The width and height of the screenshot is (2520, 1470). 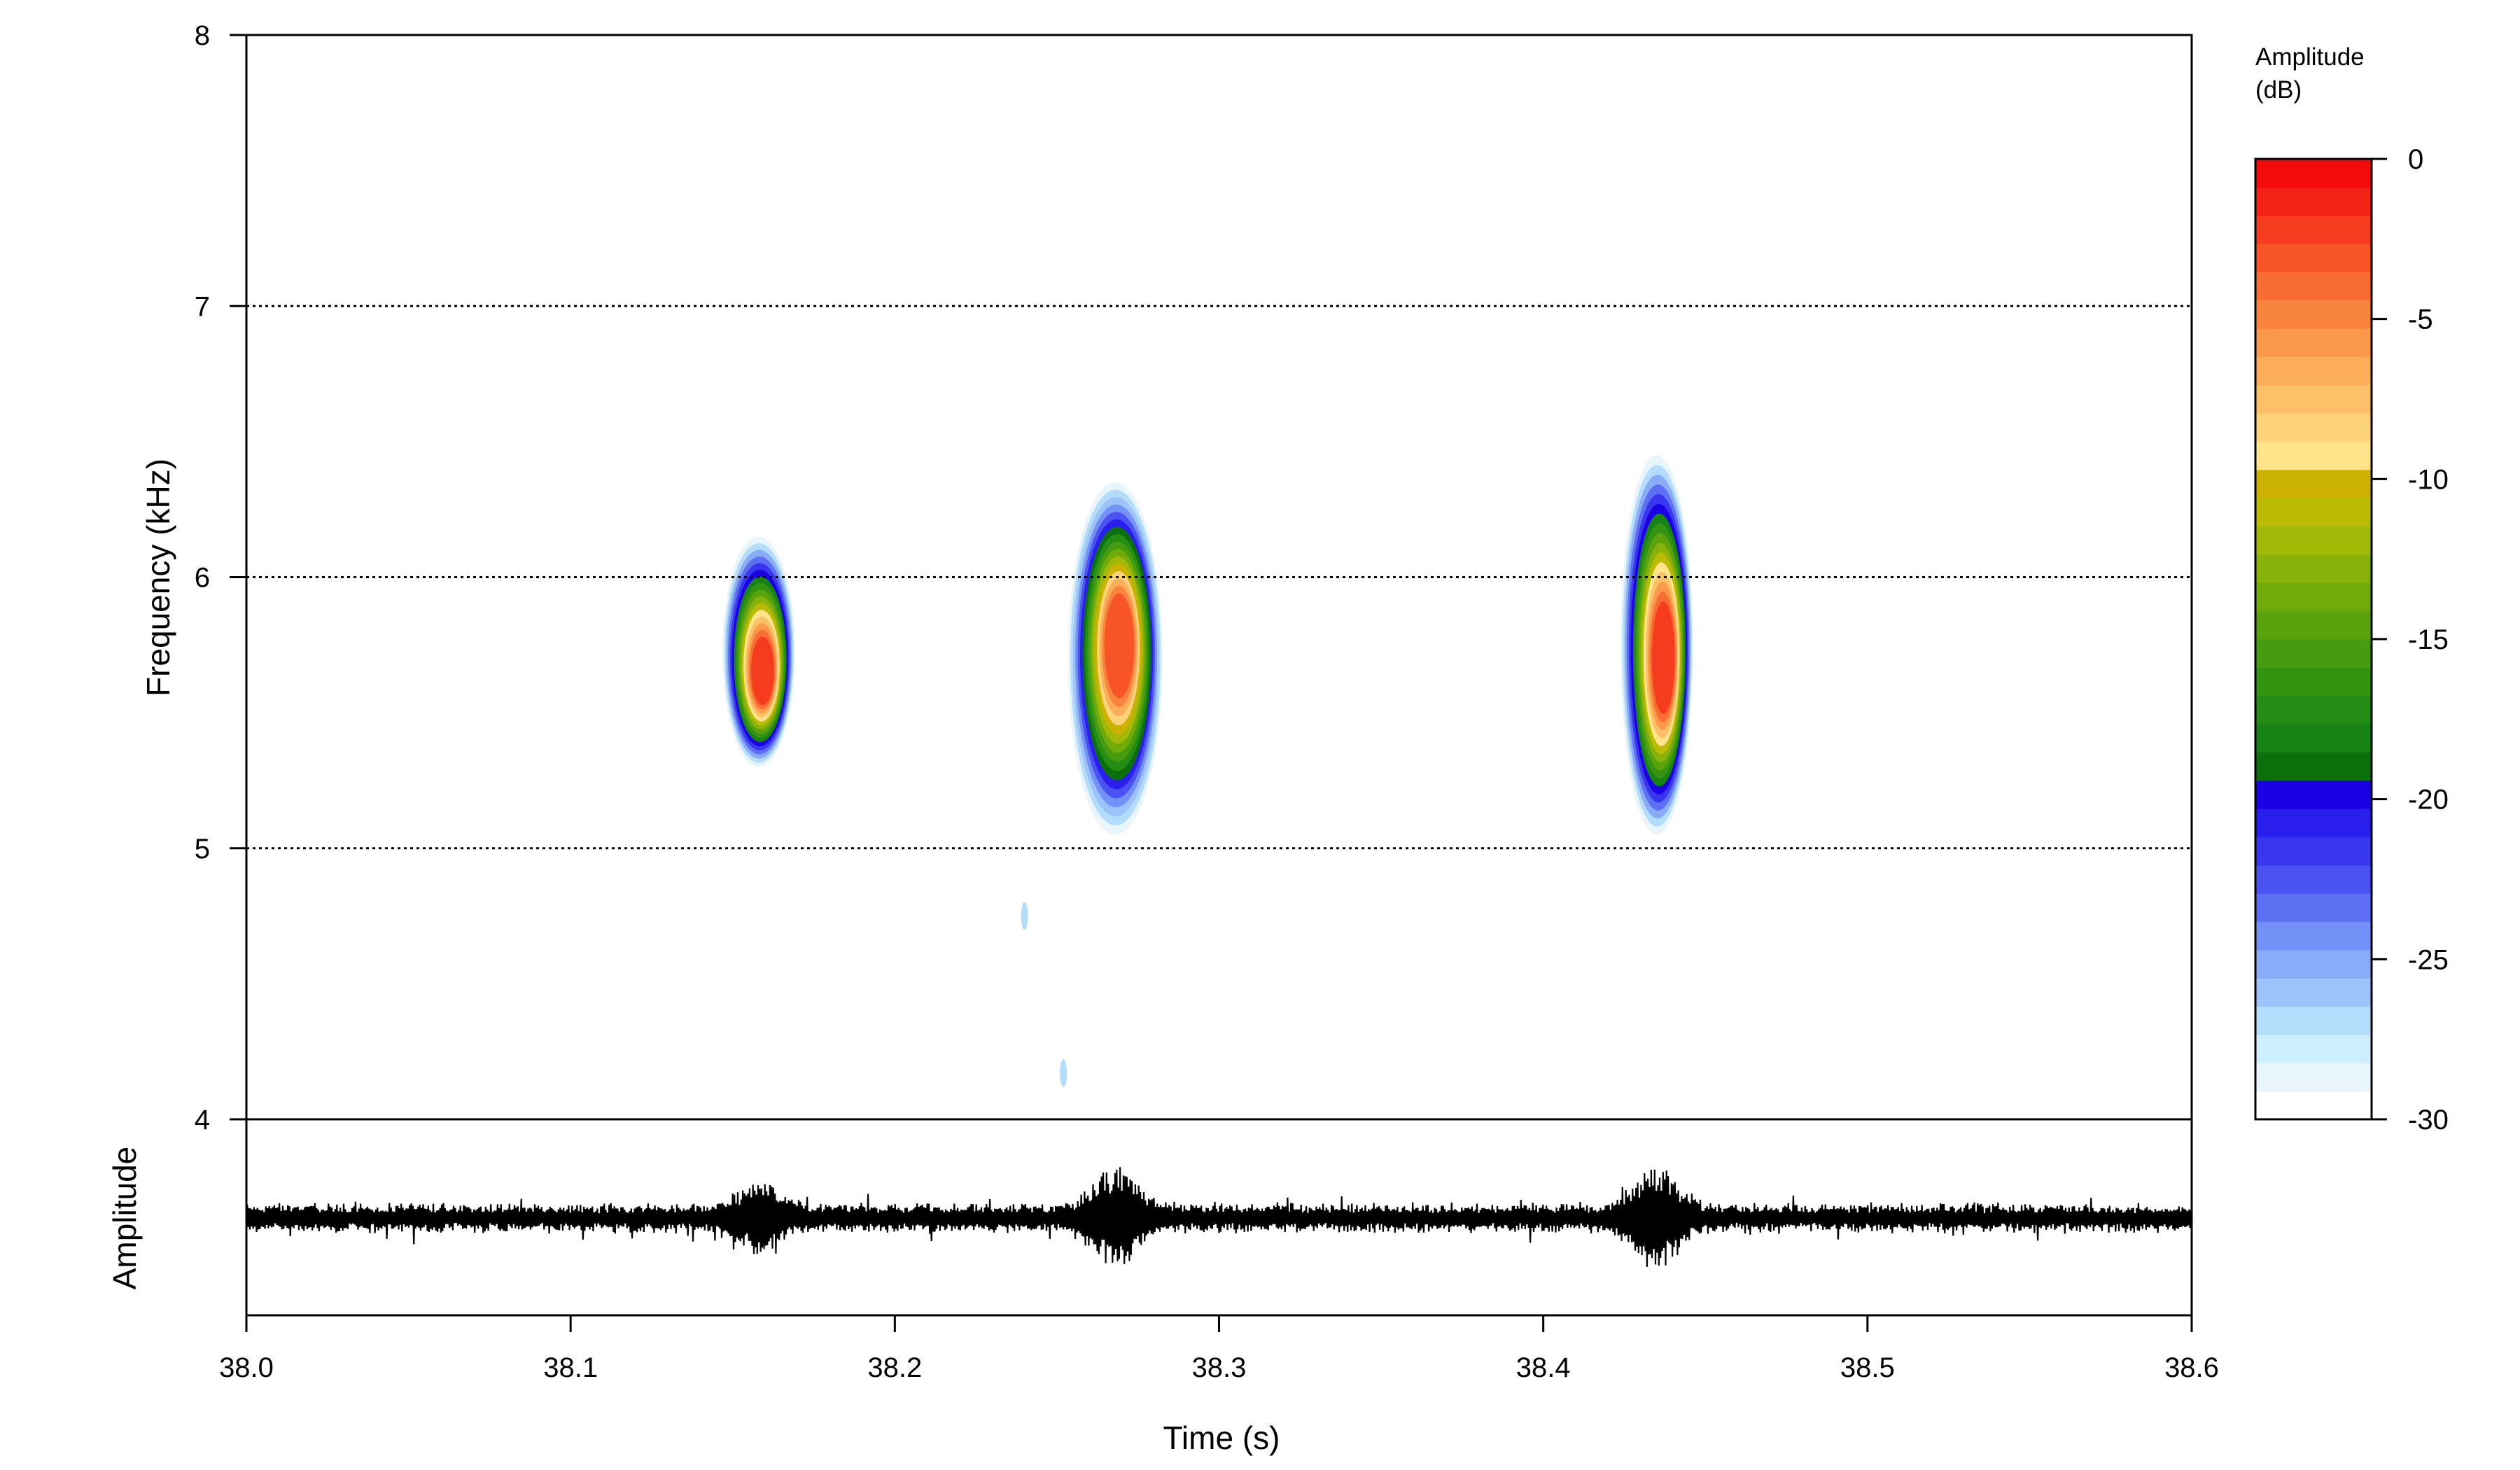 What do you see at coordinates (570, 1367) in the screenshot?
I see `x-tick-label: 38.1` at bounding box center [570, 1367].